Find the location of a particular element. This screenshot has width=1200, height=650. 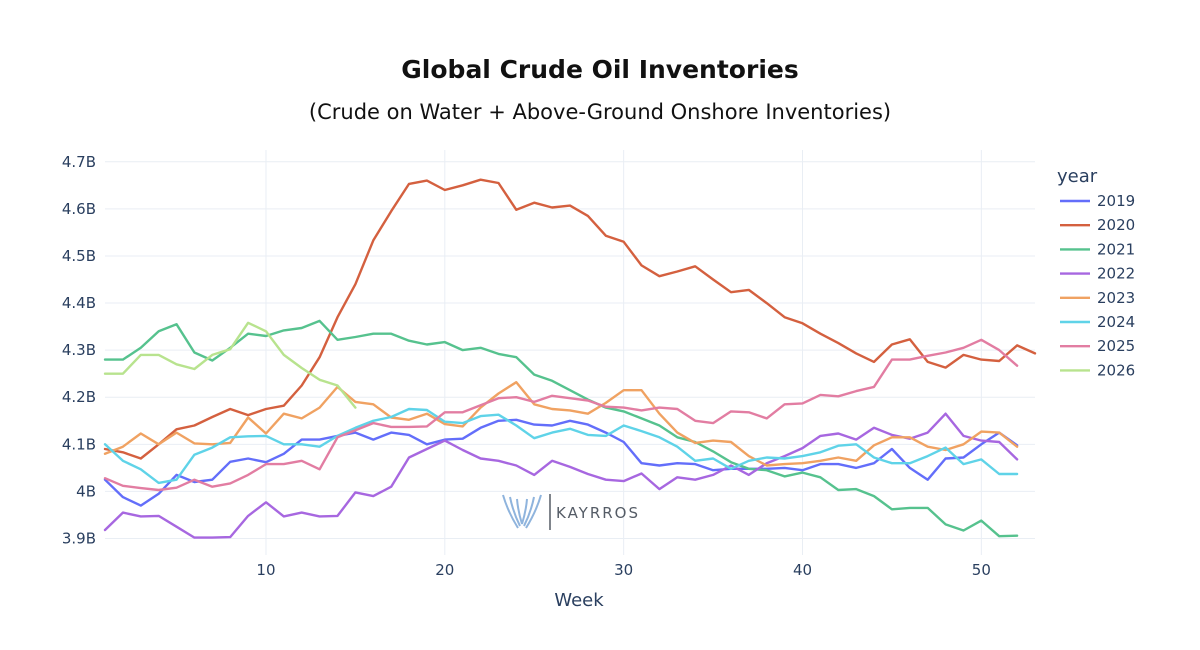

x-tick-label: 30 is located at coordinates (623, 570).